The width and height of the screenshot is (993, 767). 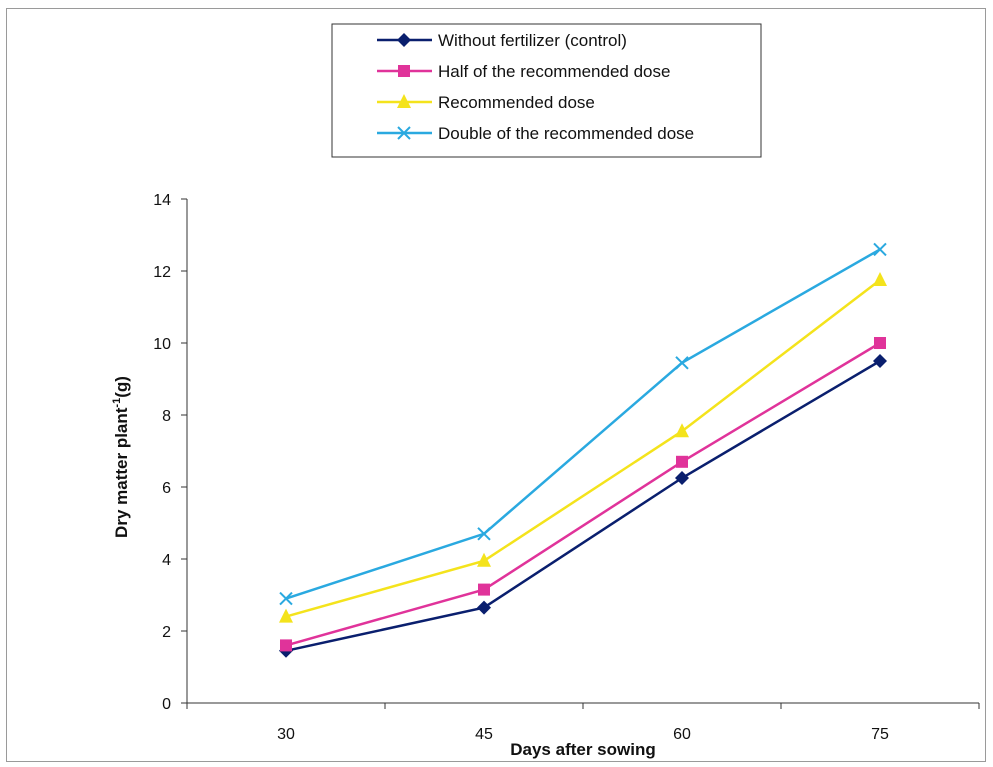 What do you see at coordinates (532, 40) in the screenshot?
I see `legend-label: Without fertilizer (control)` at bounding box center [532, 40].